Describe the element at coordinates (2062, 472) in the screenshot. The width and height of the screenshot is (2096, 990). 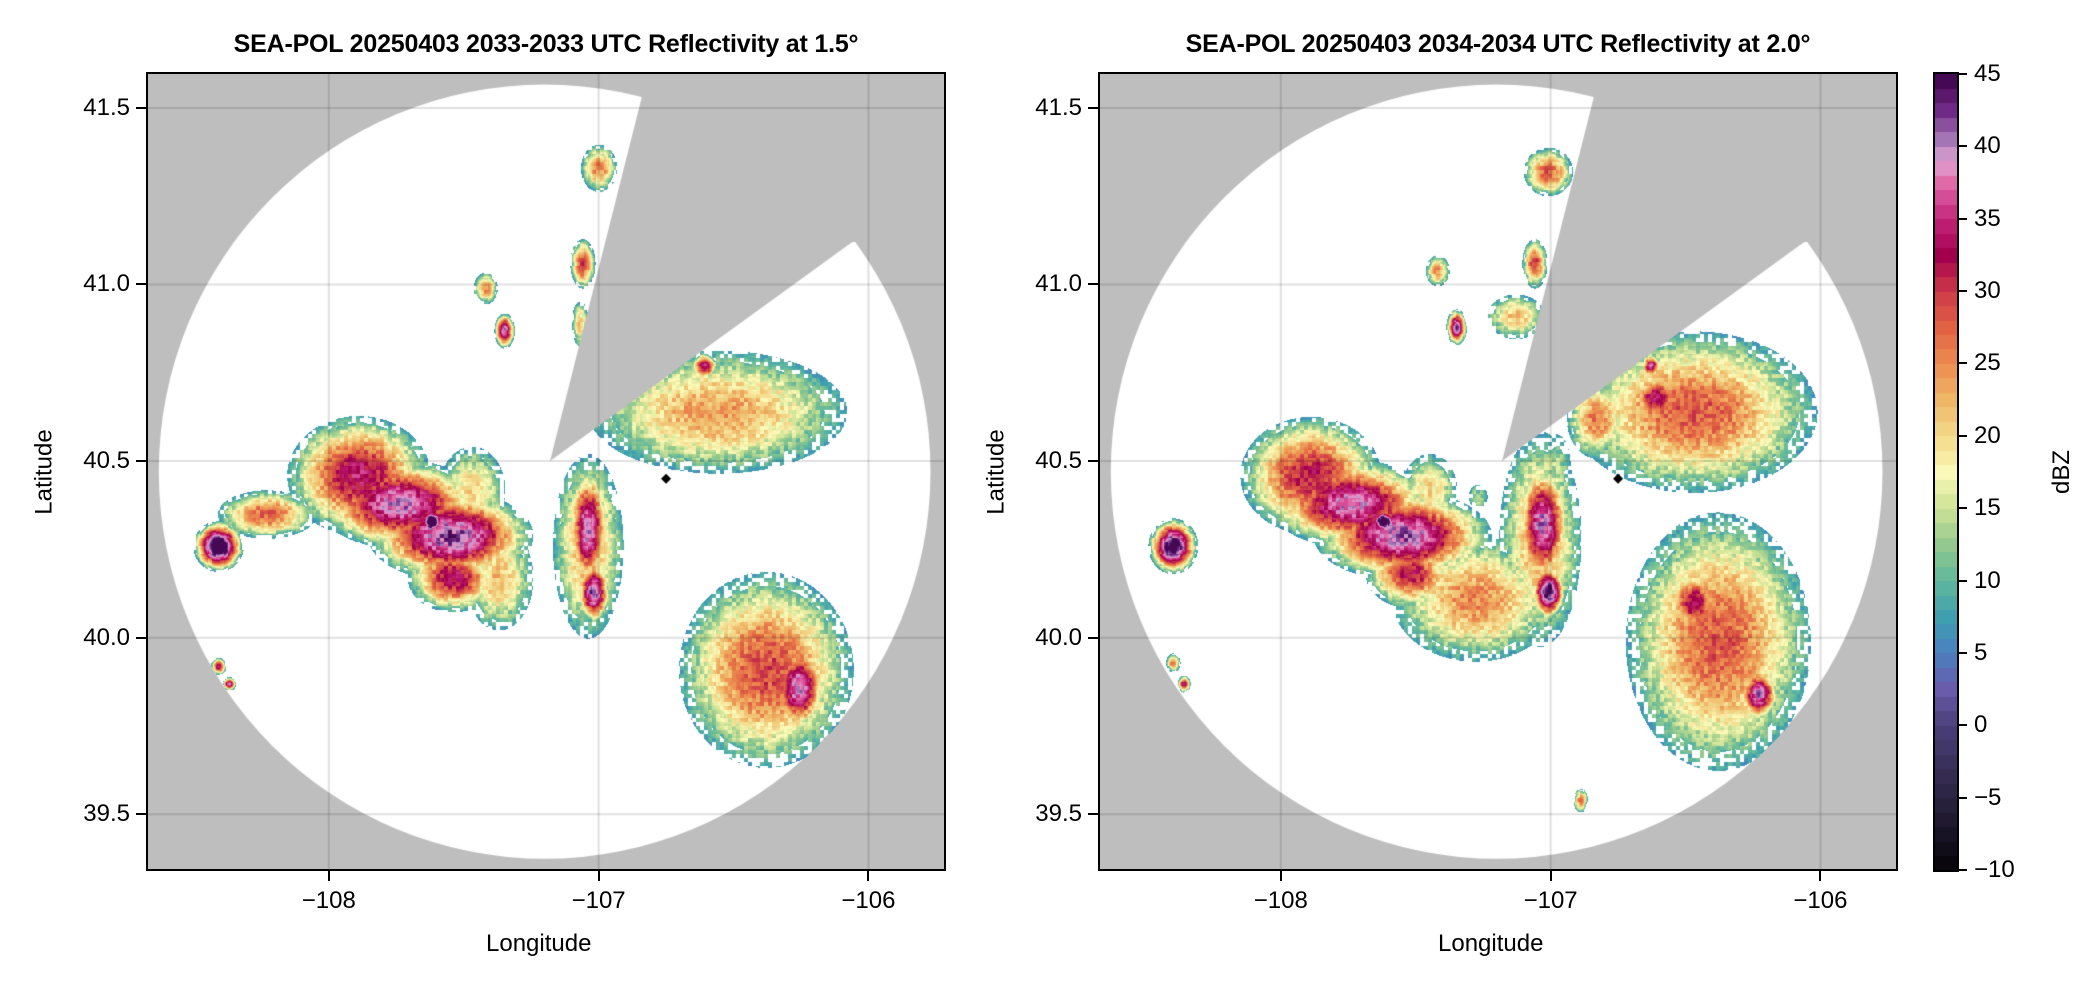
I see `colorbar-label: dBZ` at that location.